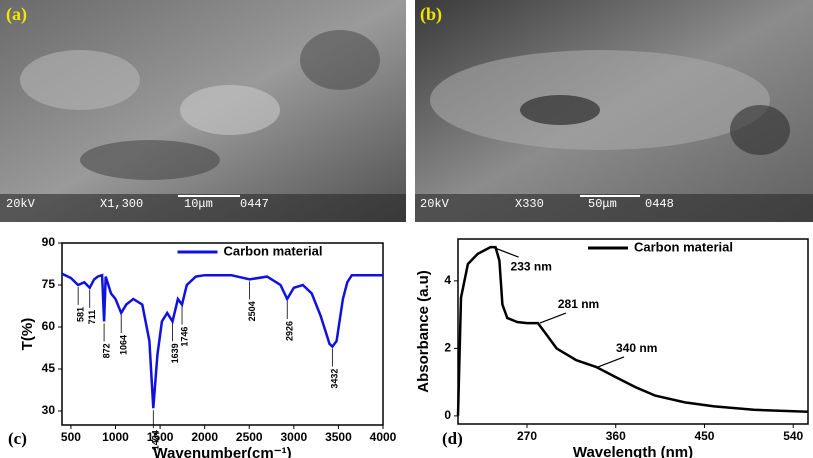 This screenshot has width=813, height=458. I want to click on peak-label: 1064, so click(124, 345).